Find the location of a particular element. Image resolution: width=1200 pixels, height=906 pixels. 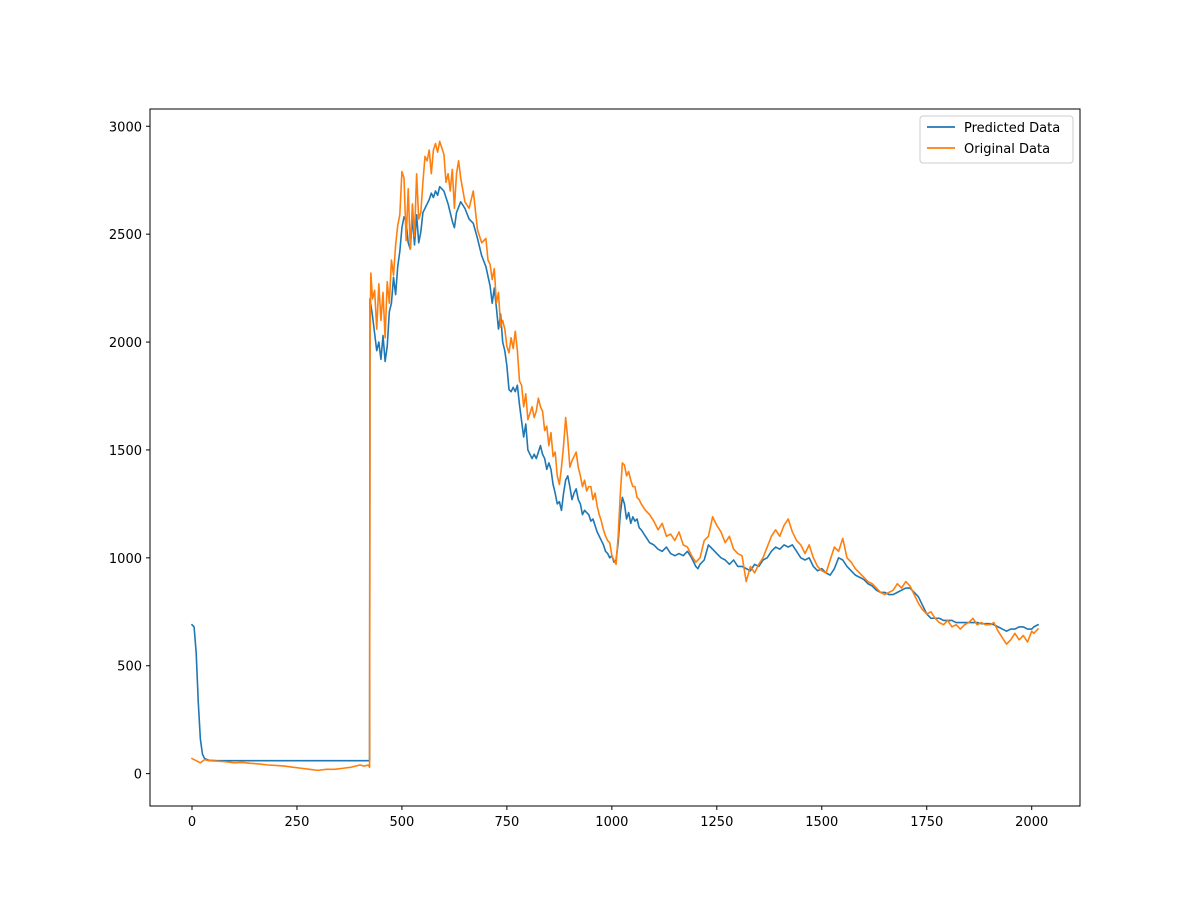

legend-label: Predicted Data is located at coordinates (1012, 128).